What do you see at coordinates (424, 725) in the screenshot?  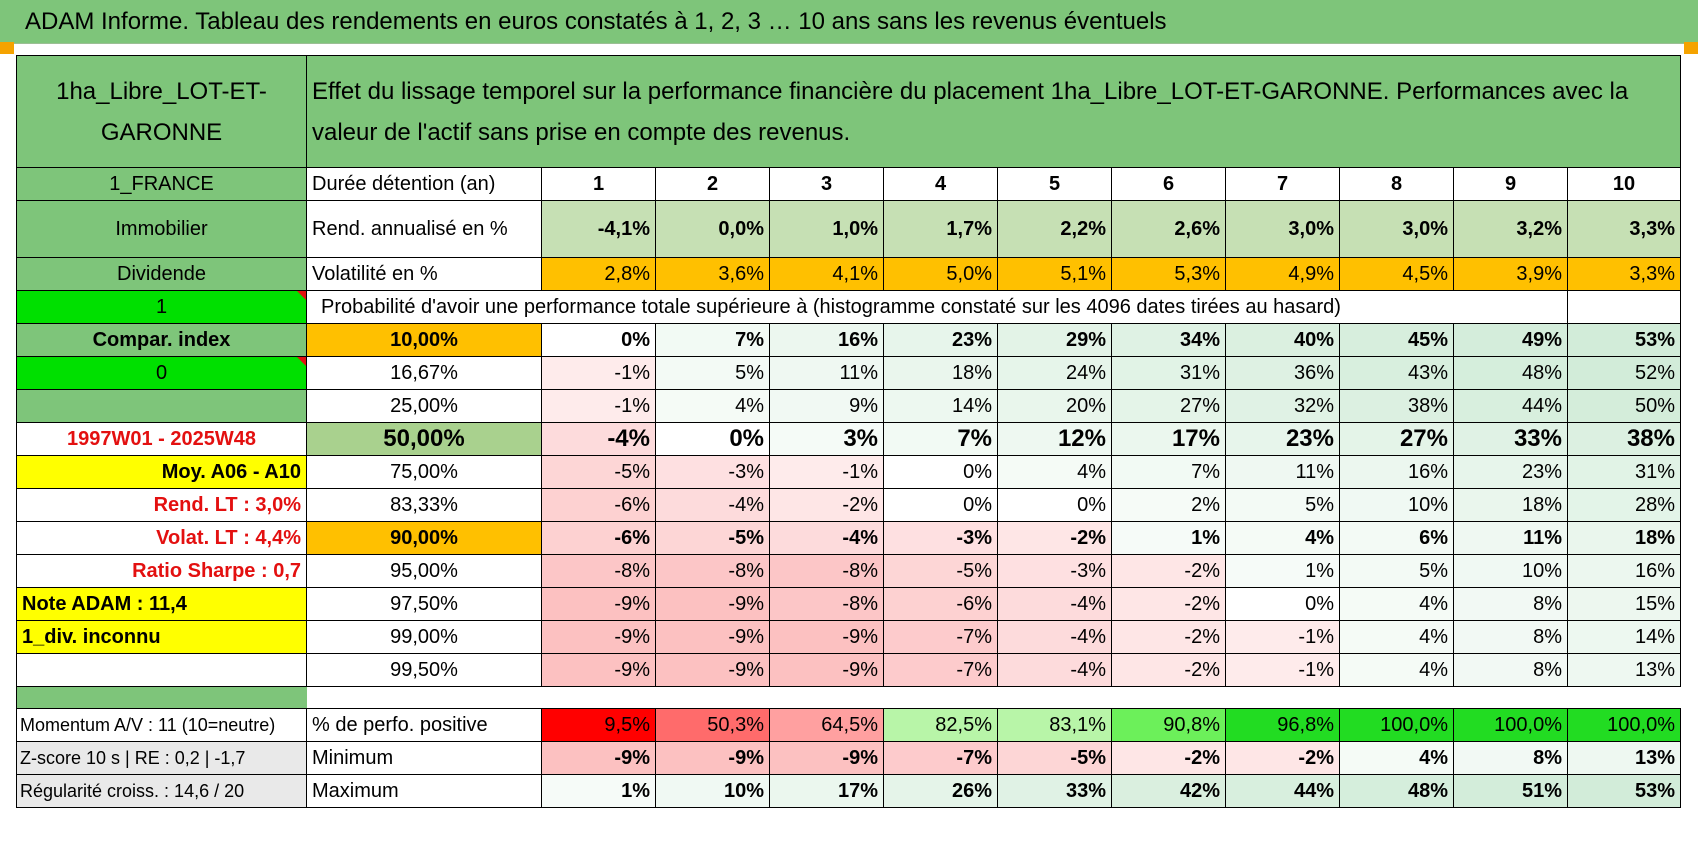 I see `pos-label: % de perfo. positive` at bounding box center [424, 725].